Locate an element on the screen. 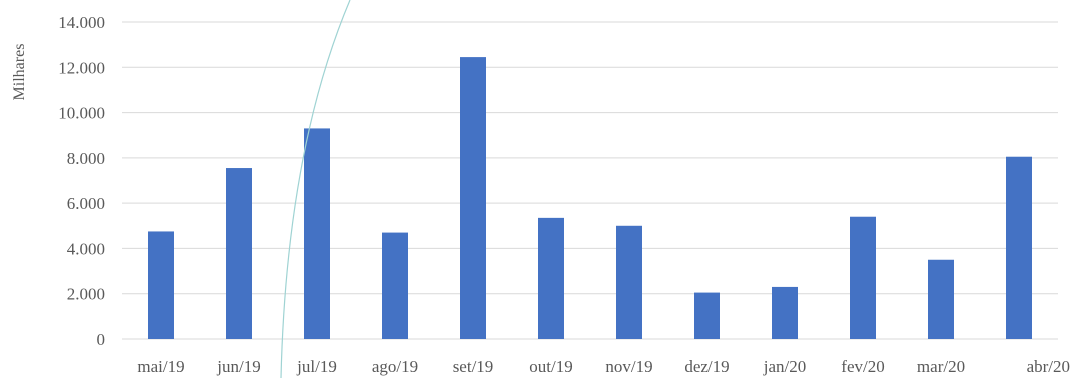 The width and height of the screenshot is (1071, 378). y-tick-label: 8.000 is located at coordinates (86, 158).